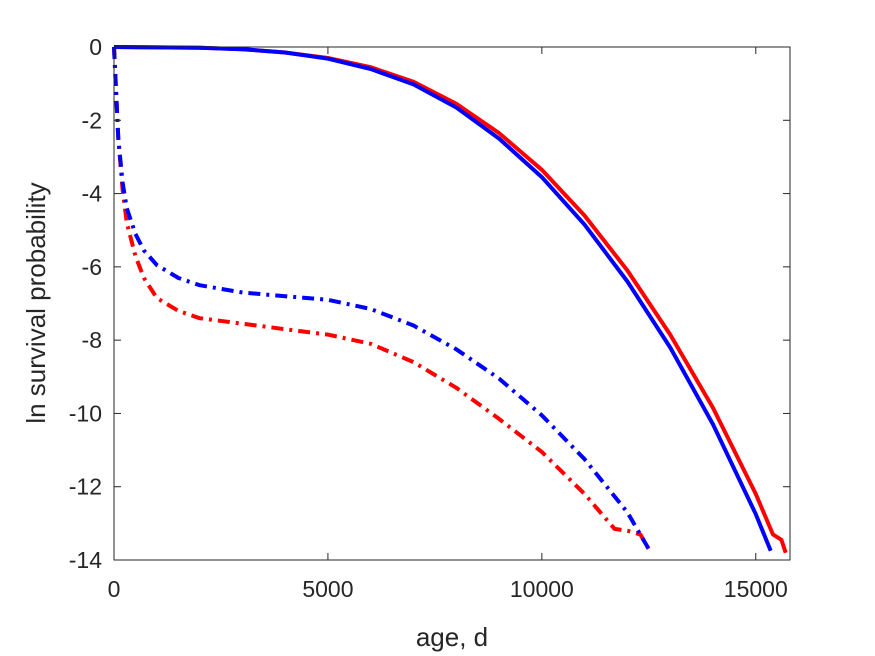  What do you see at coordinates (756, 589) in the screenshot?
I see `x-tick-label: 15000` at bounding box center [756, 589].